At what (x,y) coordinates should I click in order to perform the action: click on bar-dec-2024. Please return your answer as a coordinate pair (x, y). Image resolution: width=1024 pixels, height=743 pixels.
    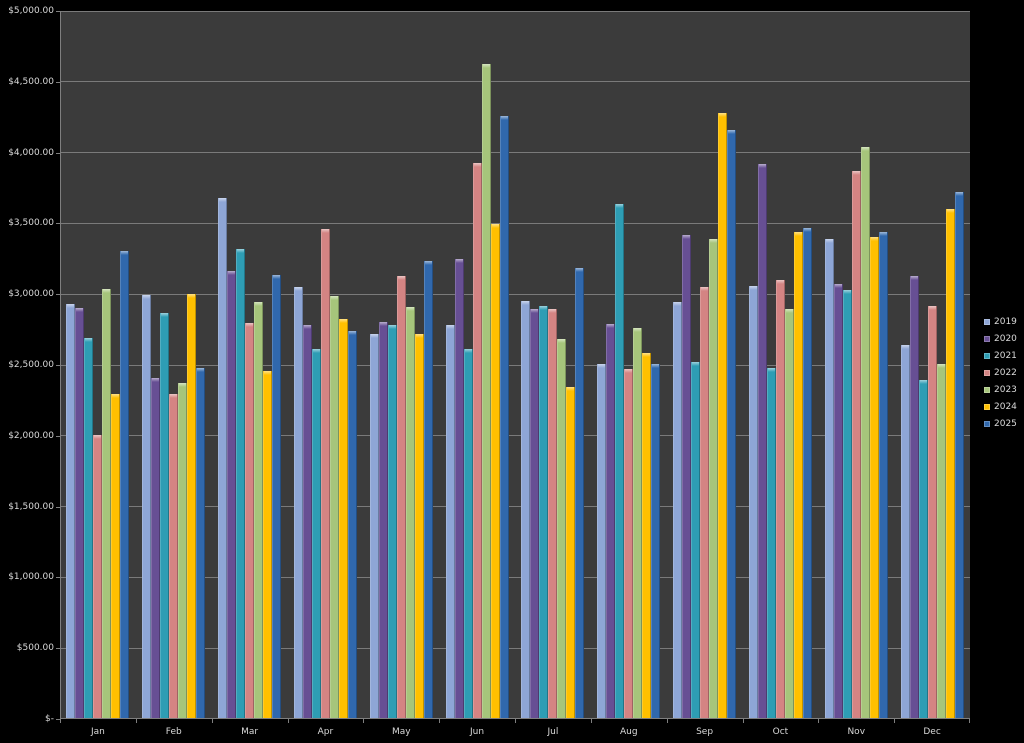
    Looking at the image, I should click on (950, 463).